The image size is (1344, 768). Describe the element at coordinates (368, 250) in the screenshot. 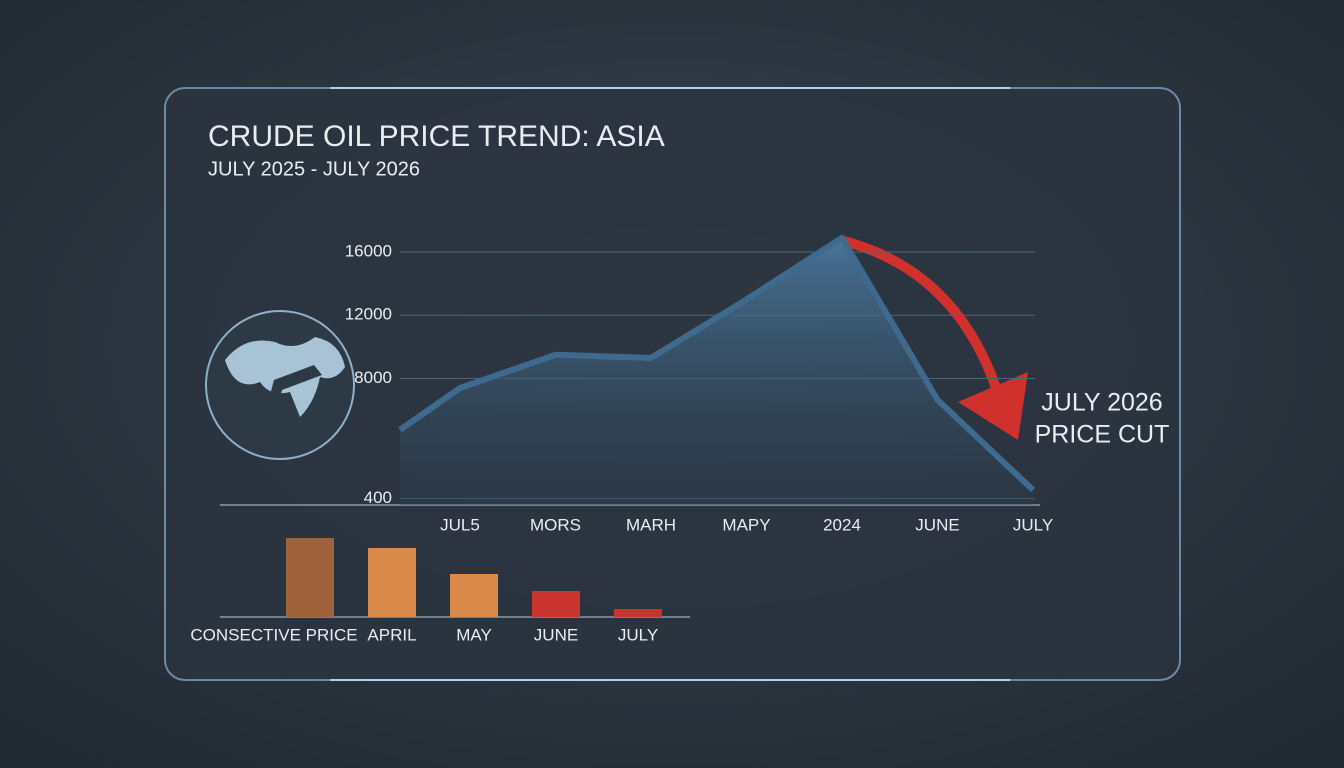

I see `y-tick-label: 16000` at that location.